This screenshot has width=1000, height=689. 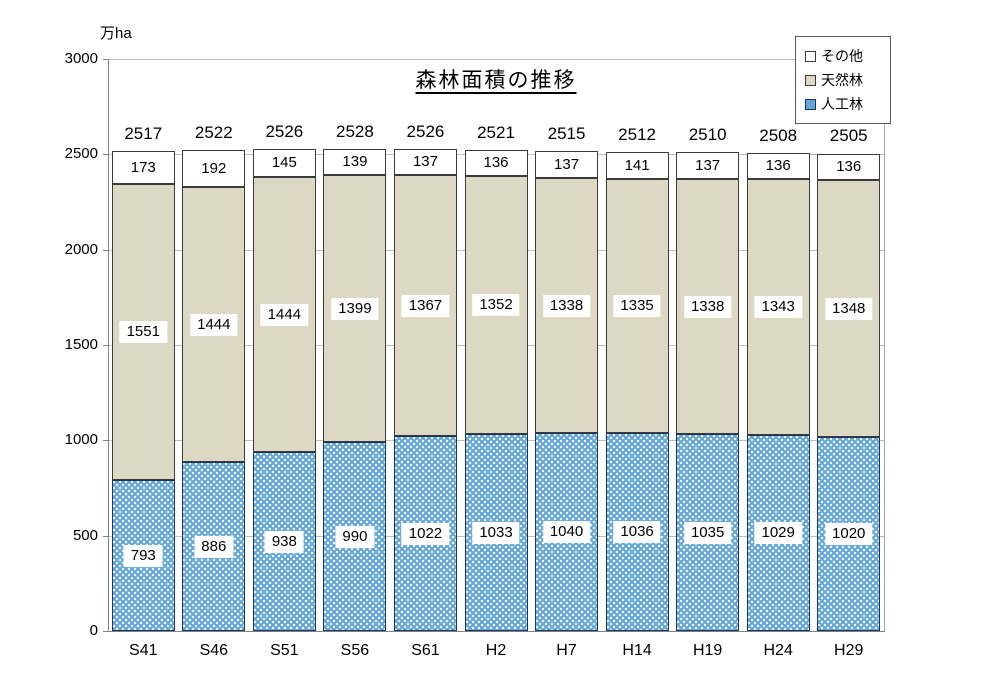 What do you see at coordinates (214, 650) in the screenshot?
I see `x-axis-tick-label: S46` at bounding box center [214, 650].